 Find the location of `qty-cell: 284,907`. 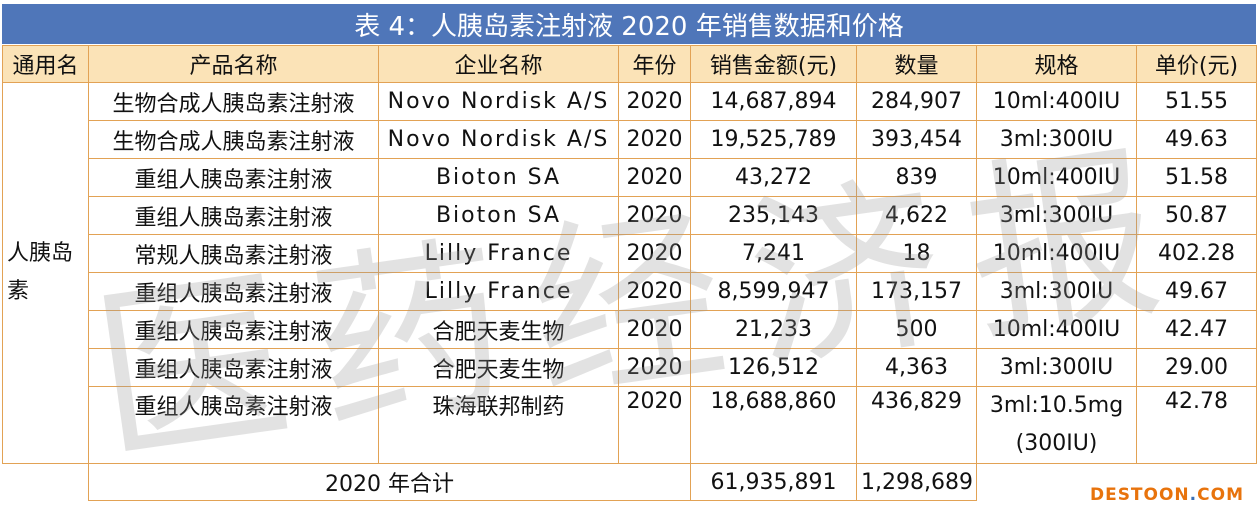

qty-cell: 284,907 is located at coordinates (916, 101).